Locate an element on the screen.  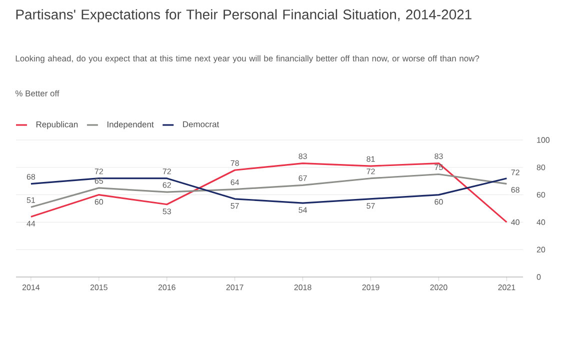
legend-label: Democrat is located at coordinates (201, 124).